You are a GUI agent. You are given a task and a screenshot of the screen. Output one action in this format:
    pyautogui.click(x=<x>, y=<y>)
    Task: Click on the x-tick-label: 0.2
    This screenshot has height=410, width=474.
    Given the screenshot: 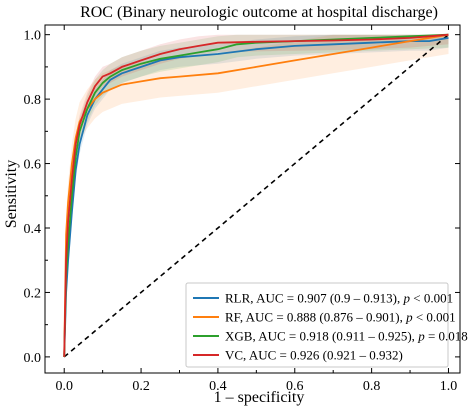 What is the action you would take?
    pyautogui.click(x=141, y=386)
    